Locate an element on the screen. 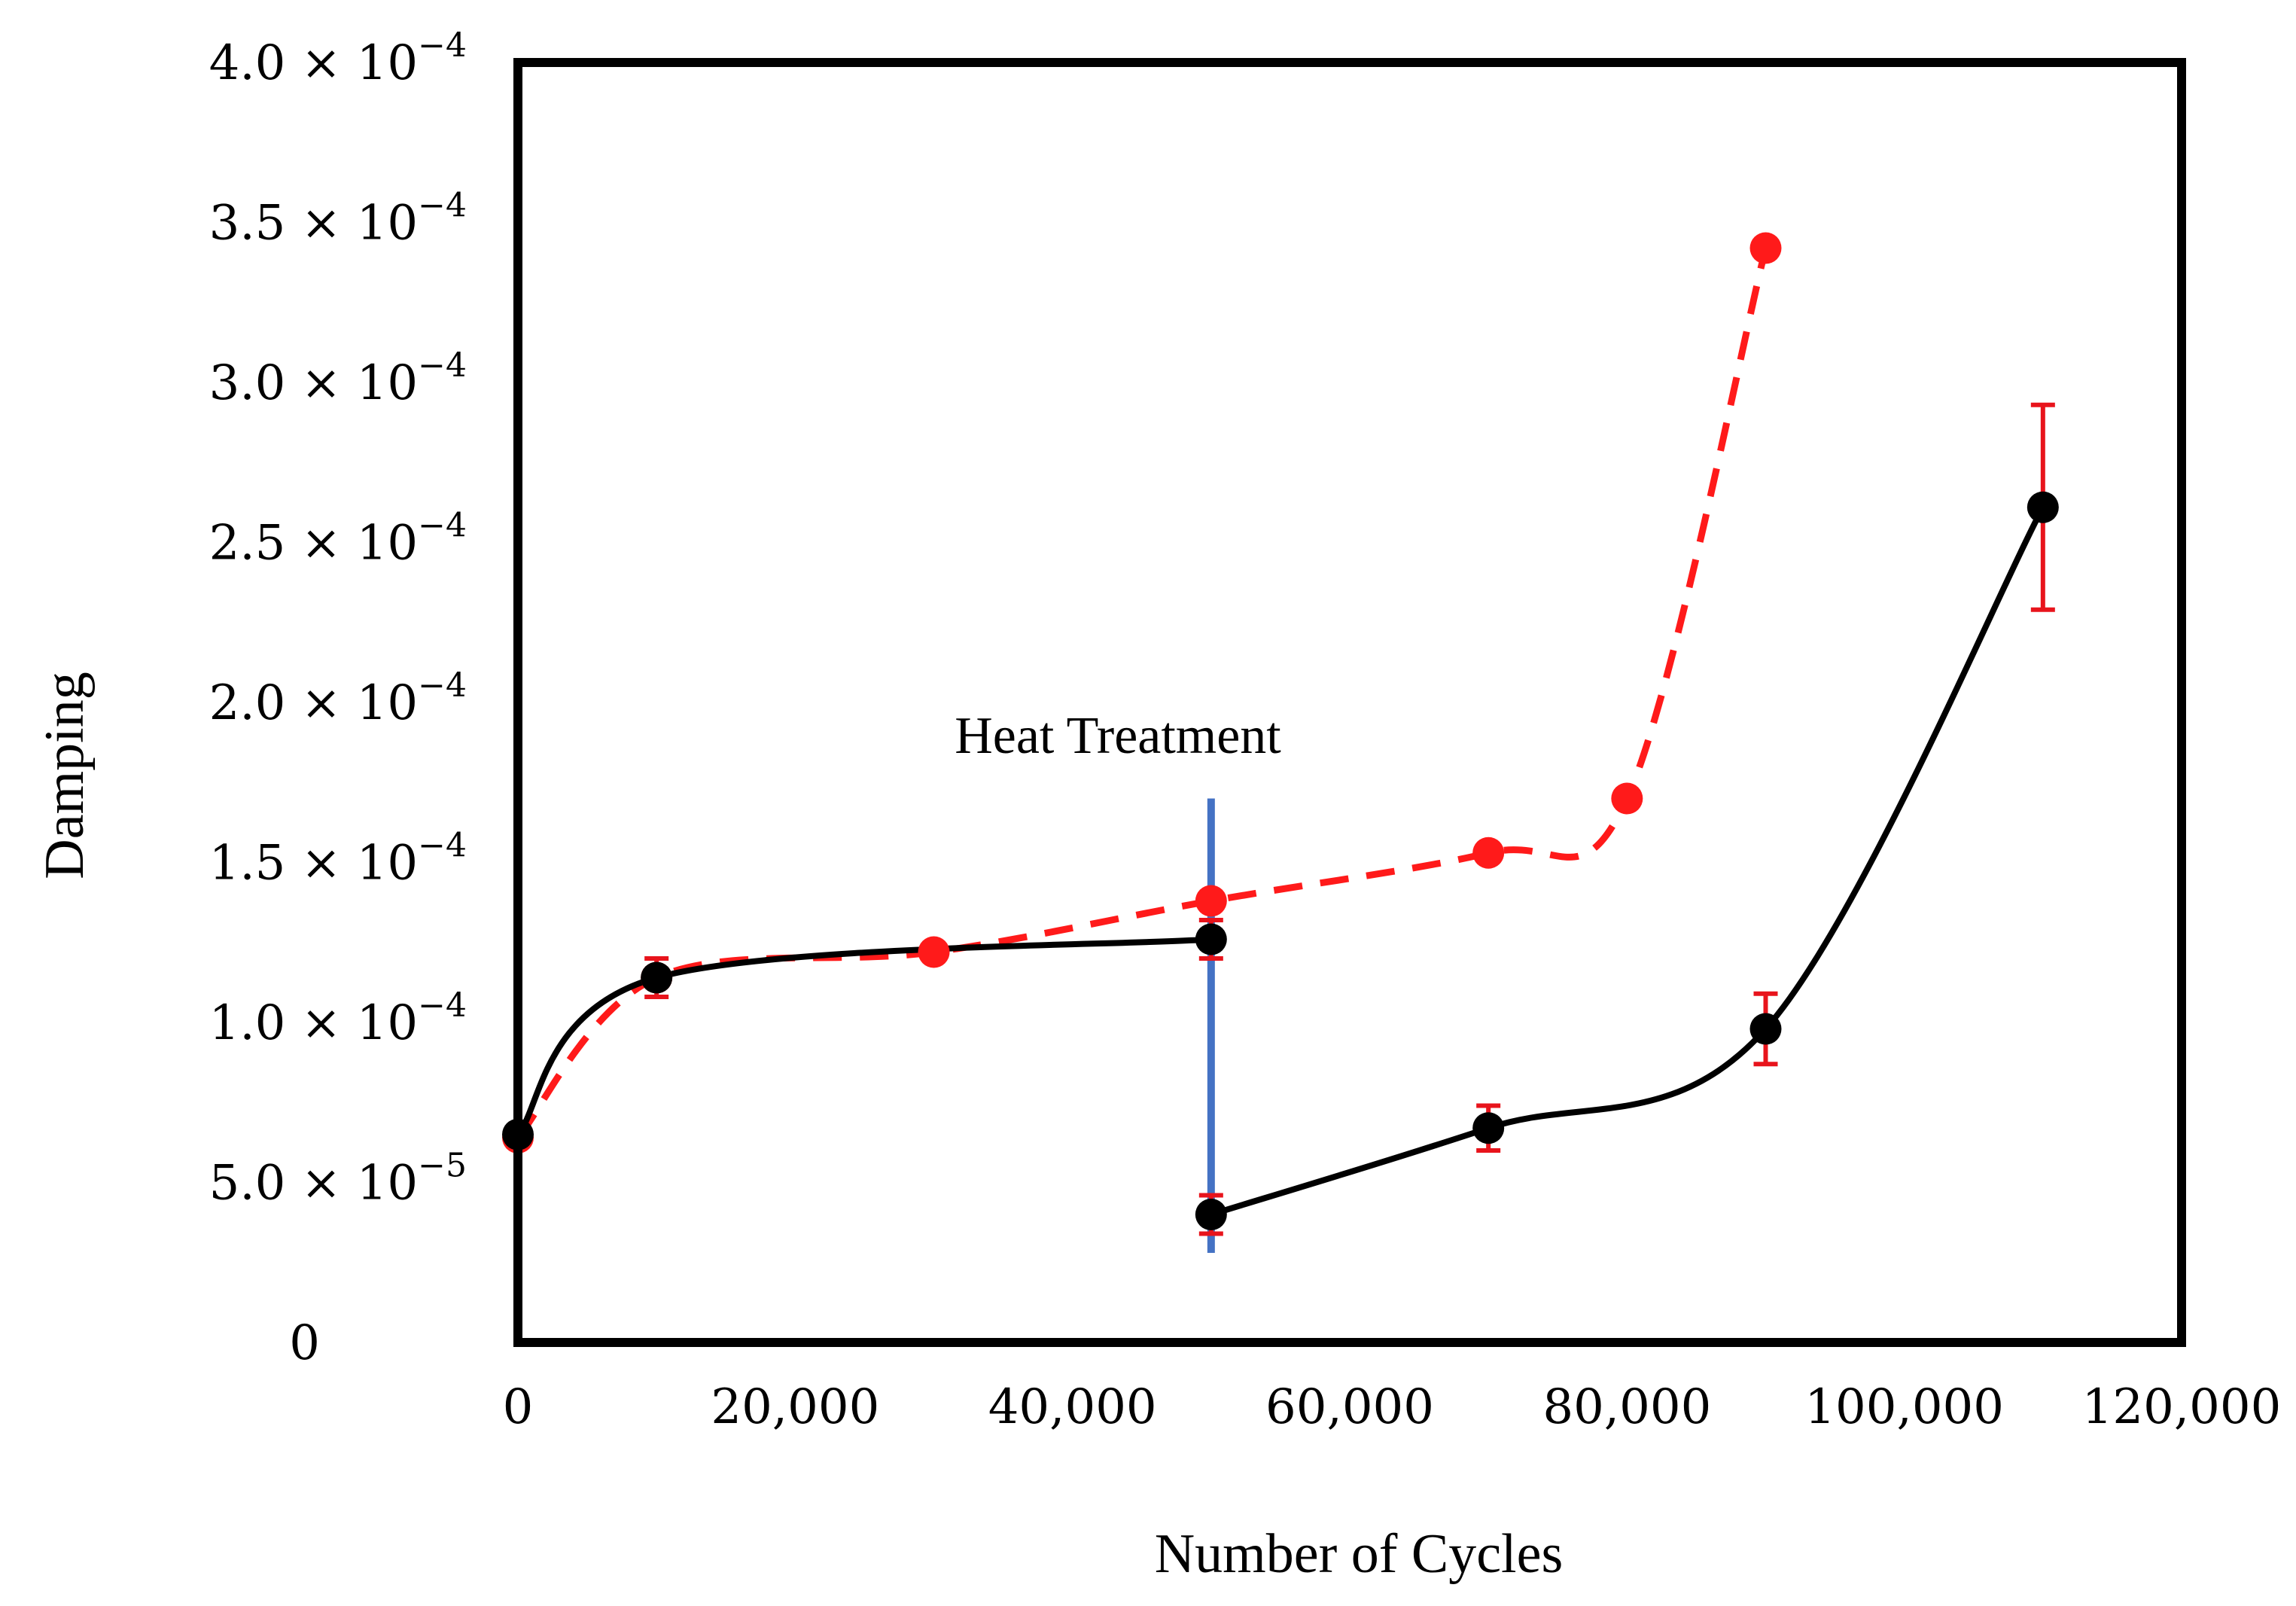 Image resolution: width=2296 pixels, height=1606 pixels. x-axis-title: Number of Cycles is located at coordinates (1359, 1554).